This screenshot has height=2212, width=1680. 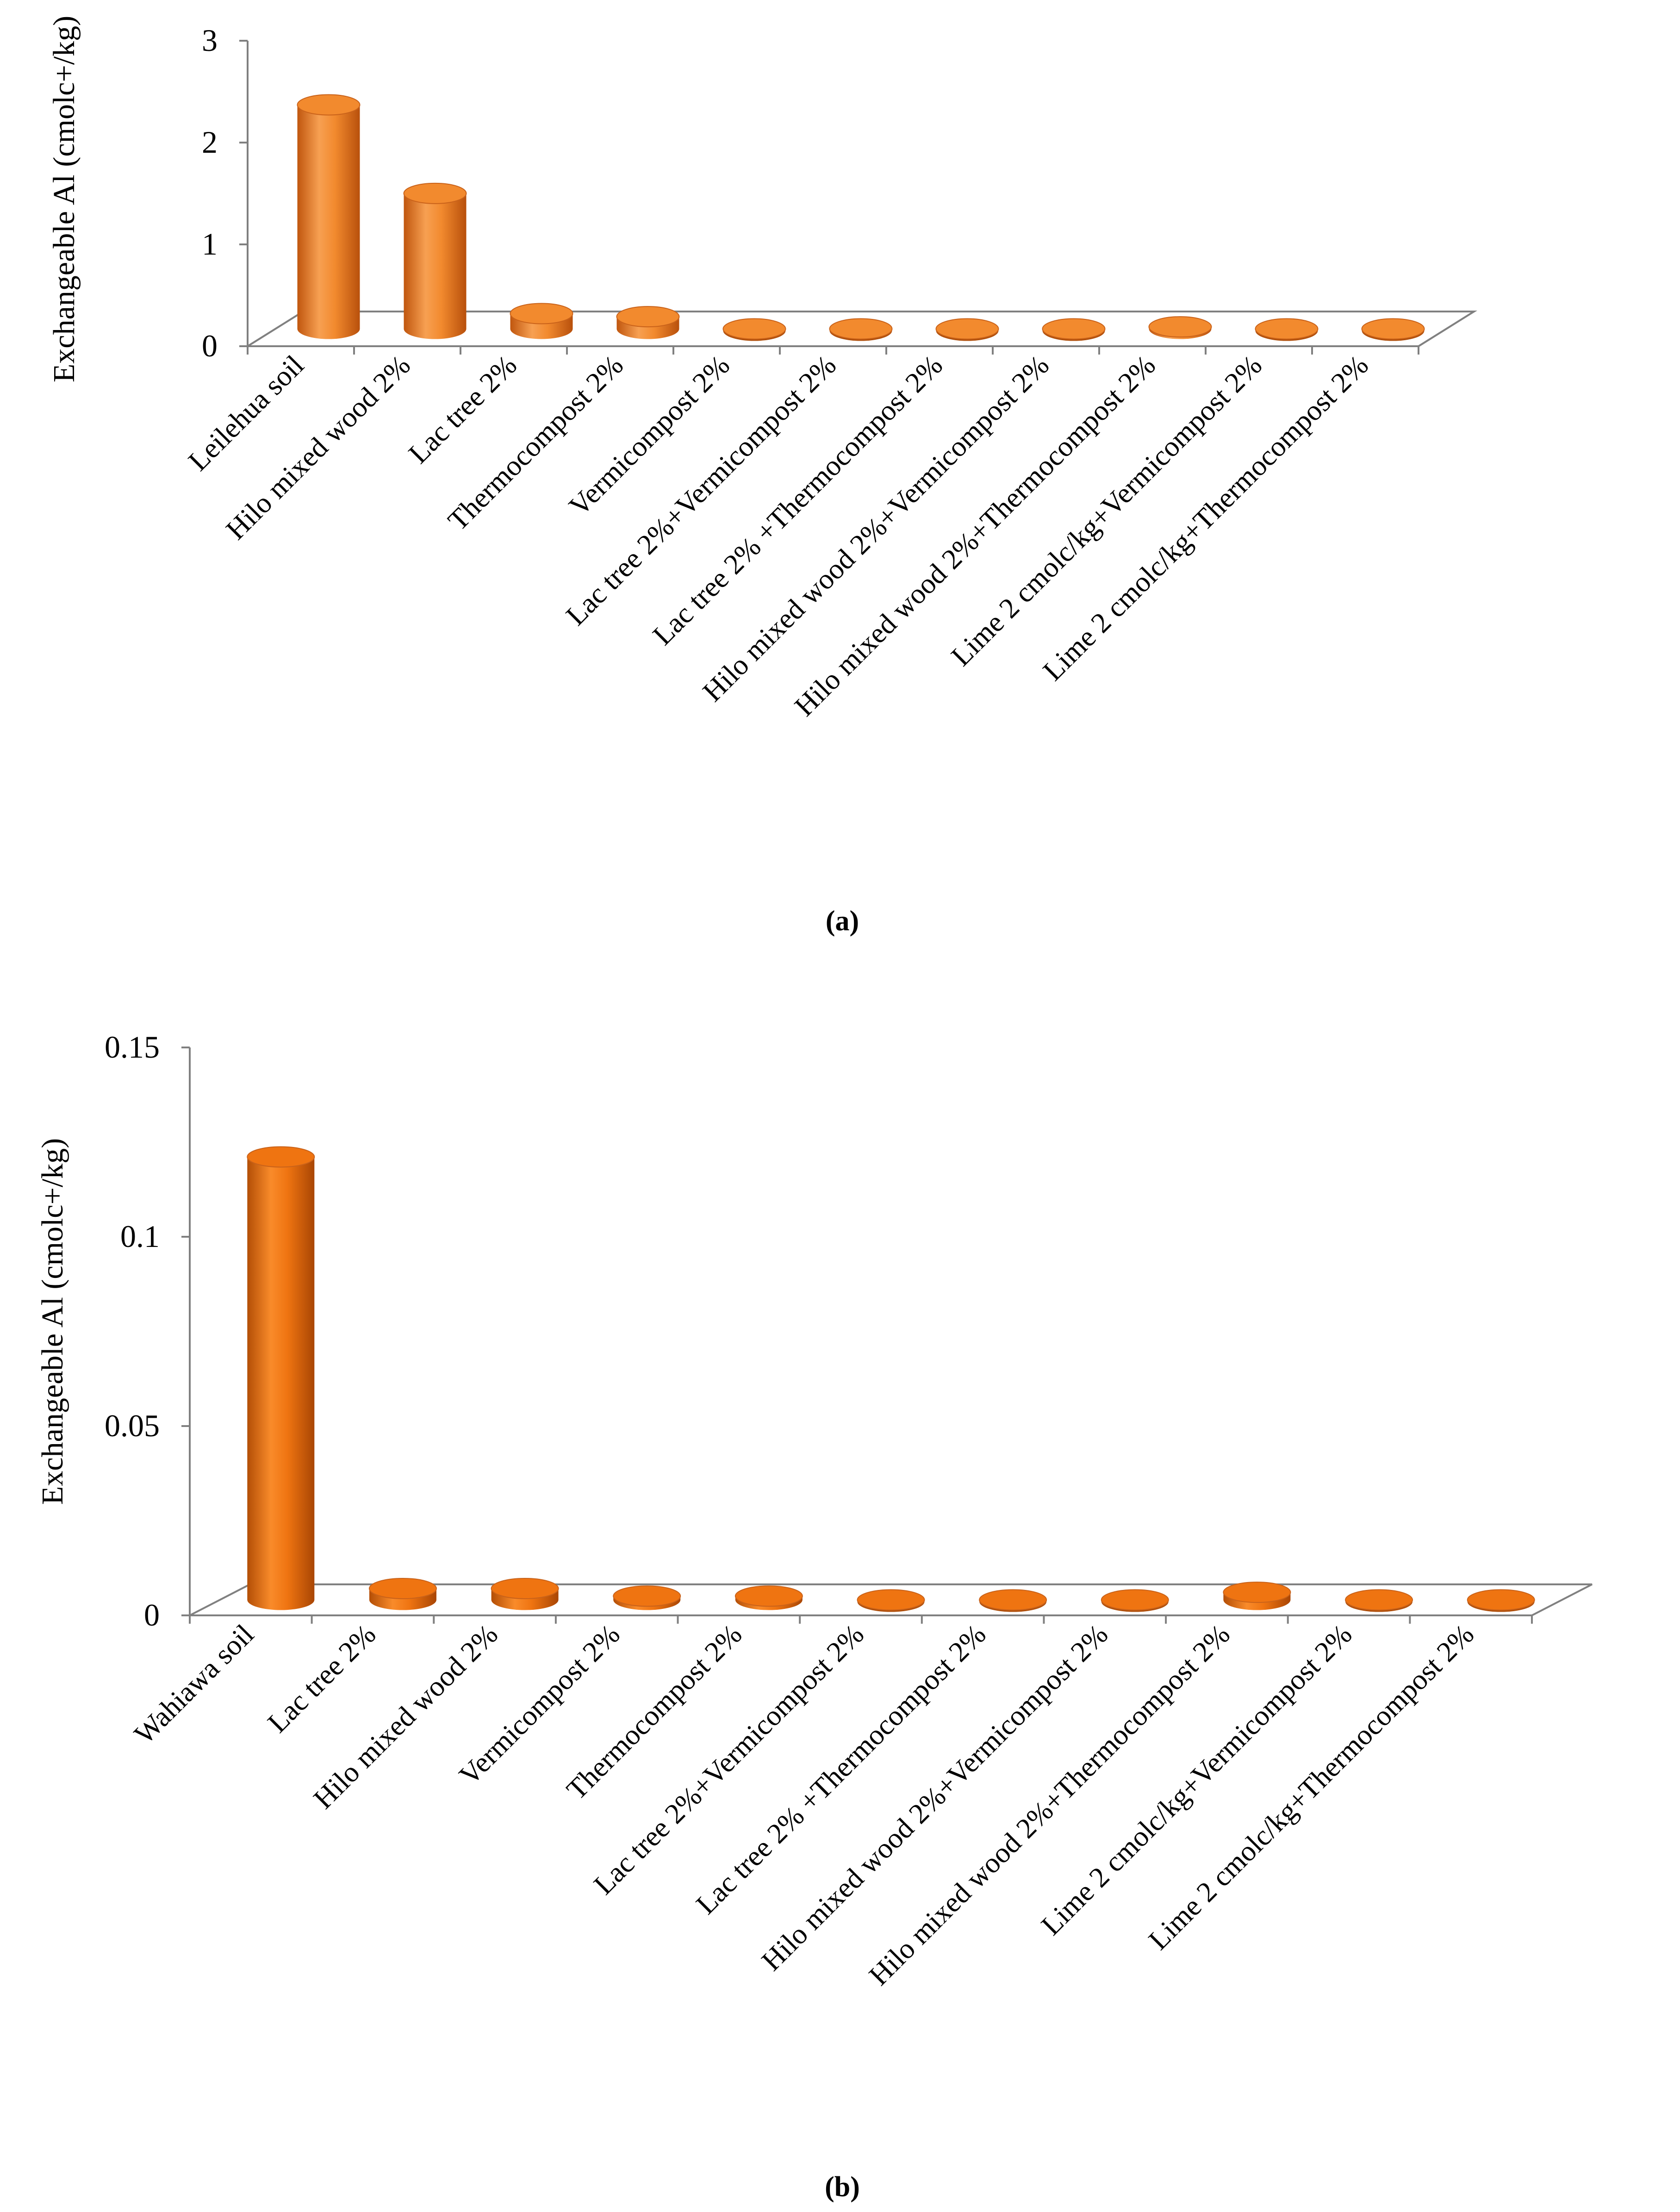 What do you see at coordinates (225, 193) in the screenshot?
I see `y-ticks: 0 1 2 3` at bounding box center [225, 193].